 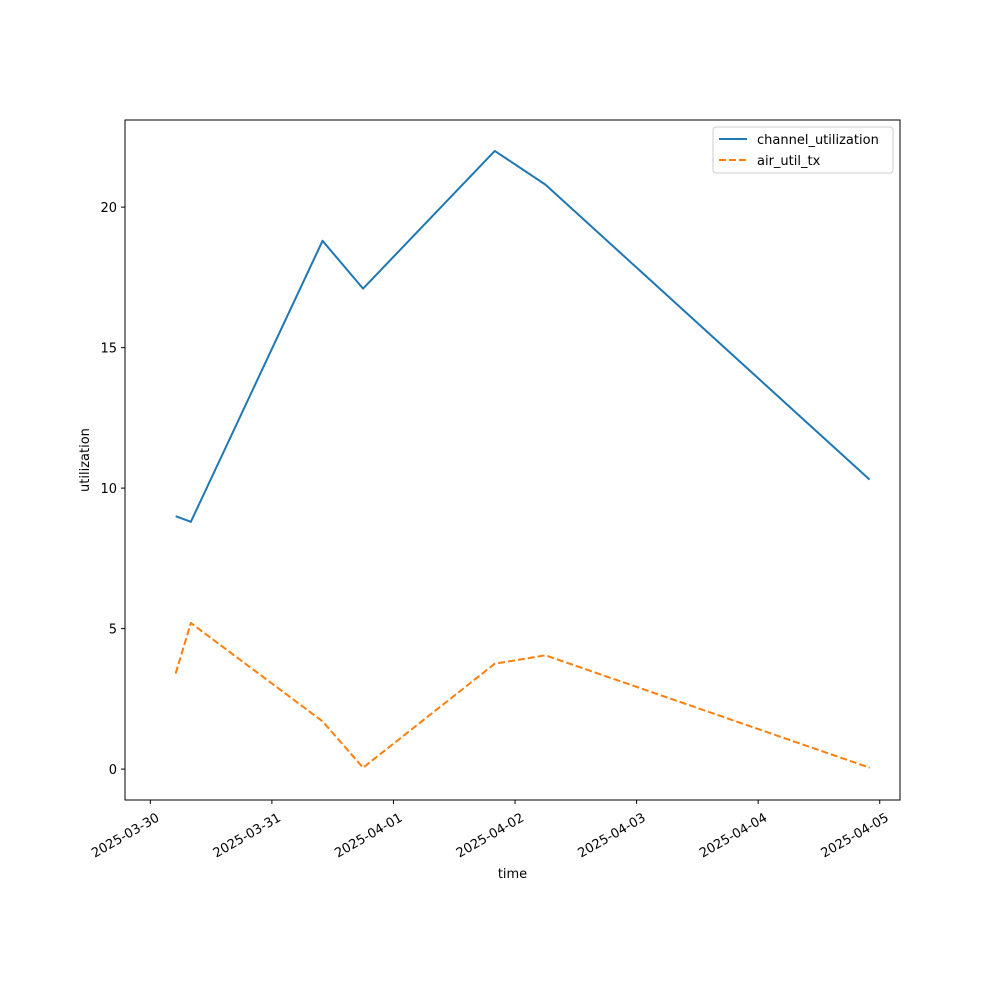 I want to click on y-tick-label: 0, so click(x=113, y=770).